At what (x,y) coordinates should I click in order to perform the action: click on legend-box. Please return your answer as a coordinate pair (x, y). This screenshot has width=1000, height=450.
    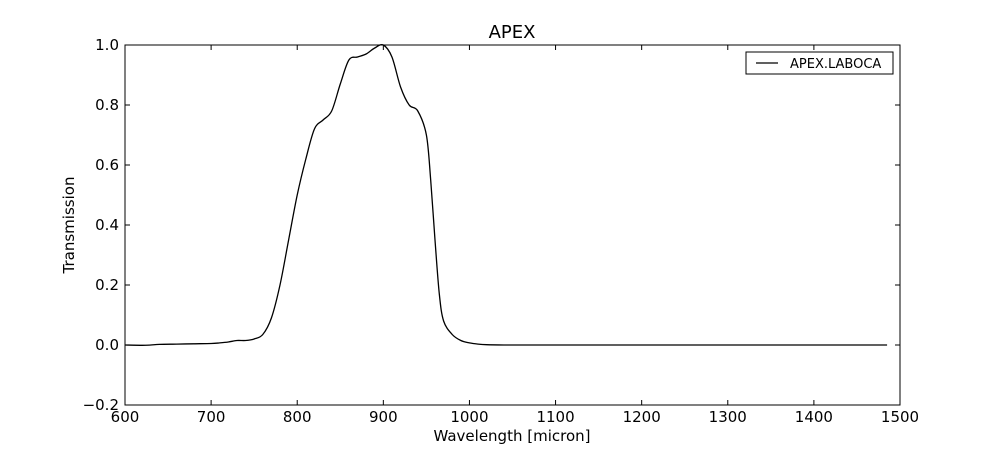
    Looking at the image, I should click on (819, 63).